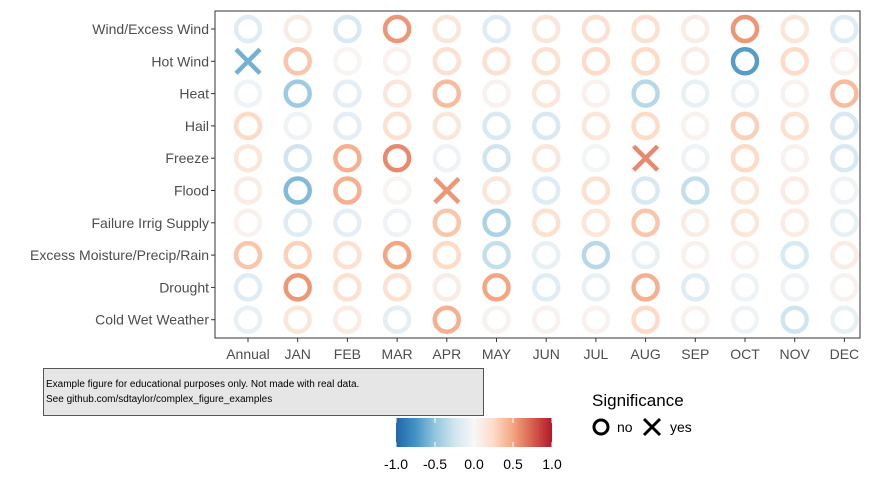 The height and width of the screenshot is (492, 885). I want to click on mark-circle-hail-feb, so click(347, 126).